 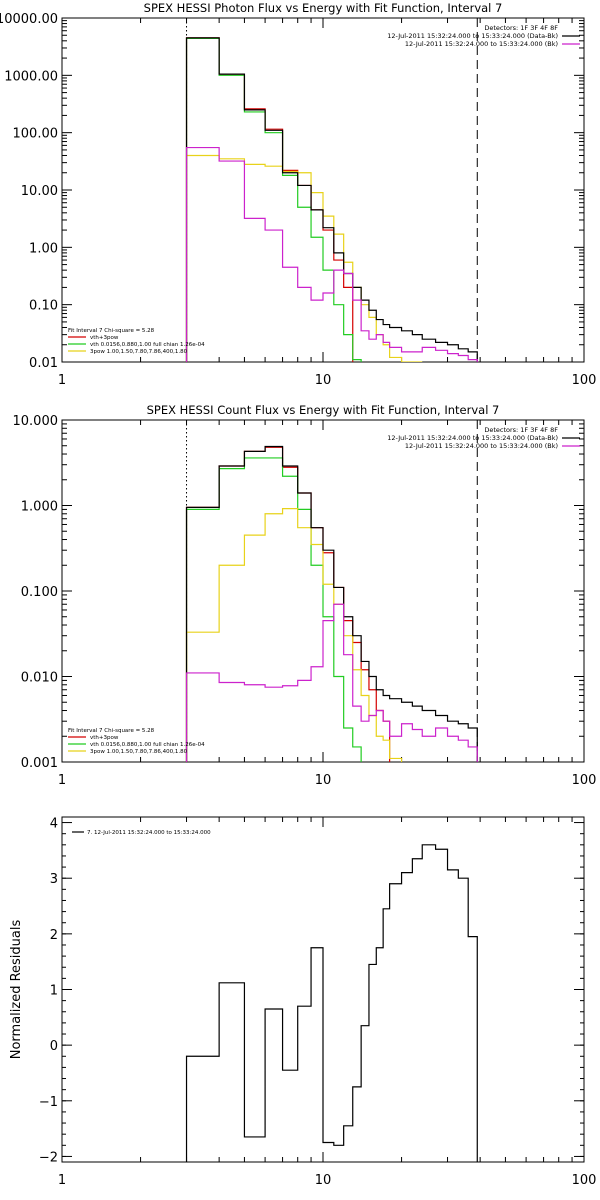 What do you see at coordinates (39, 763) in the screenshot?
I see `y-tick-label: 0.001` at bounding box center [39, 763].